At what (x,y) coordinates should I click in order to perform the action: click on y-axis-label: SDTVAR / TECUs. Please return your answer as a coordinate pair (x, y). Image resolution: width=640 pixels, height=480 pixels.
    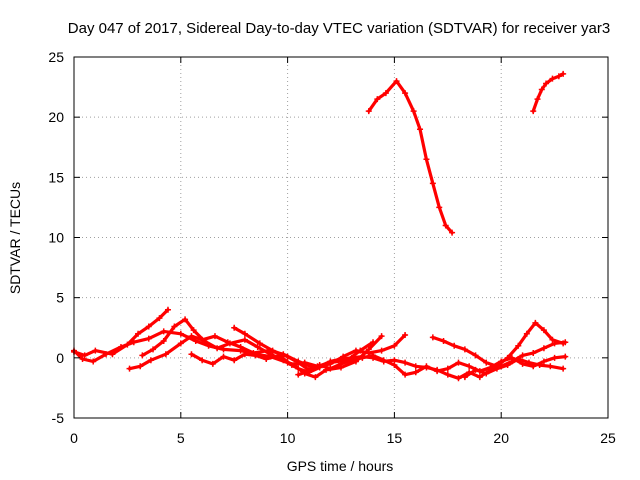
    Looking at the image, I should click on (15, 238).